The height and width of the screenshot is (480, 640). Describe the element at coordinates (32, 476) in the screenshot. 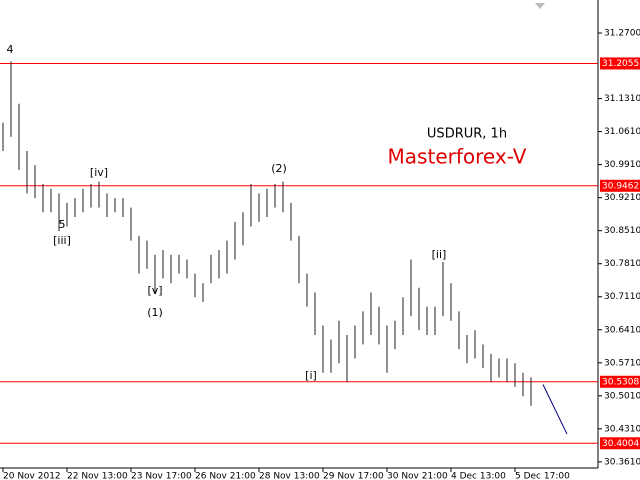

I see `x-tick-label: 20 Nov 2012` at that location.